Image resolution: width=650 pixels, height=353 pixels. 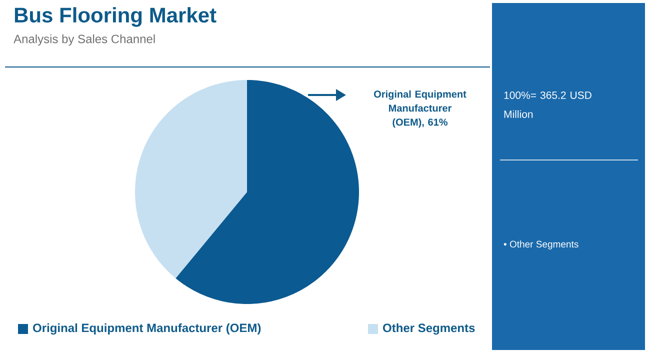 I want to click on chart-subtitle: Analysis by Sales Channel, so click(x=84, y=40).